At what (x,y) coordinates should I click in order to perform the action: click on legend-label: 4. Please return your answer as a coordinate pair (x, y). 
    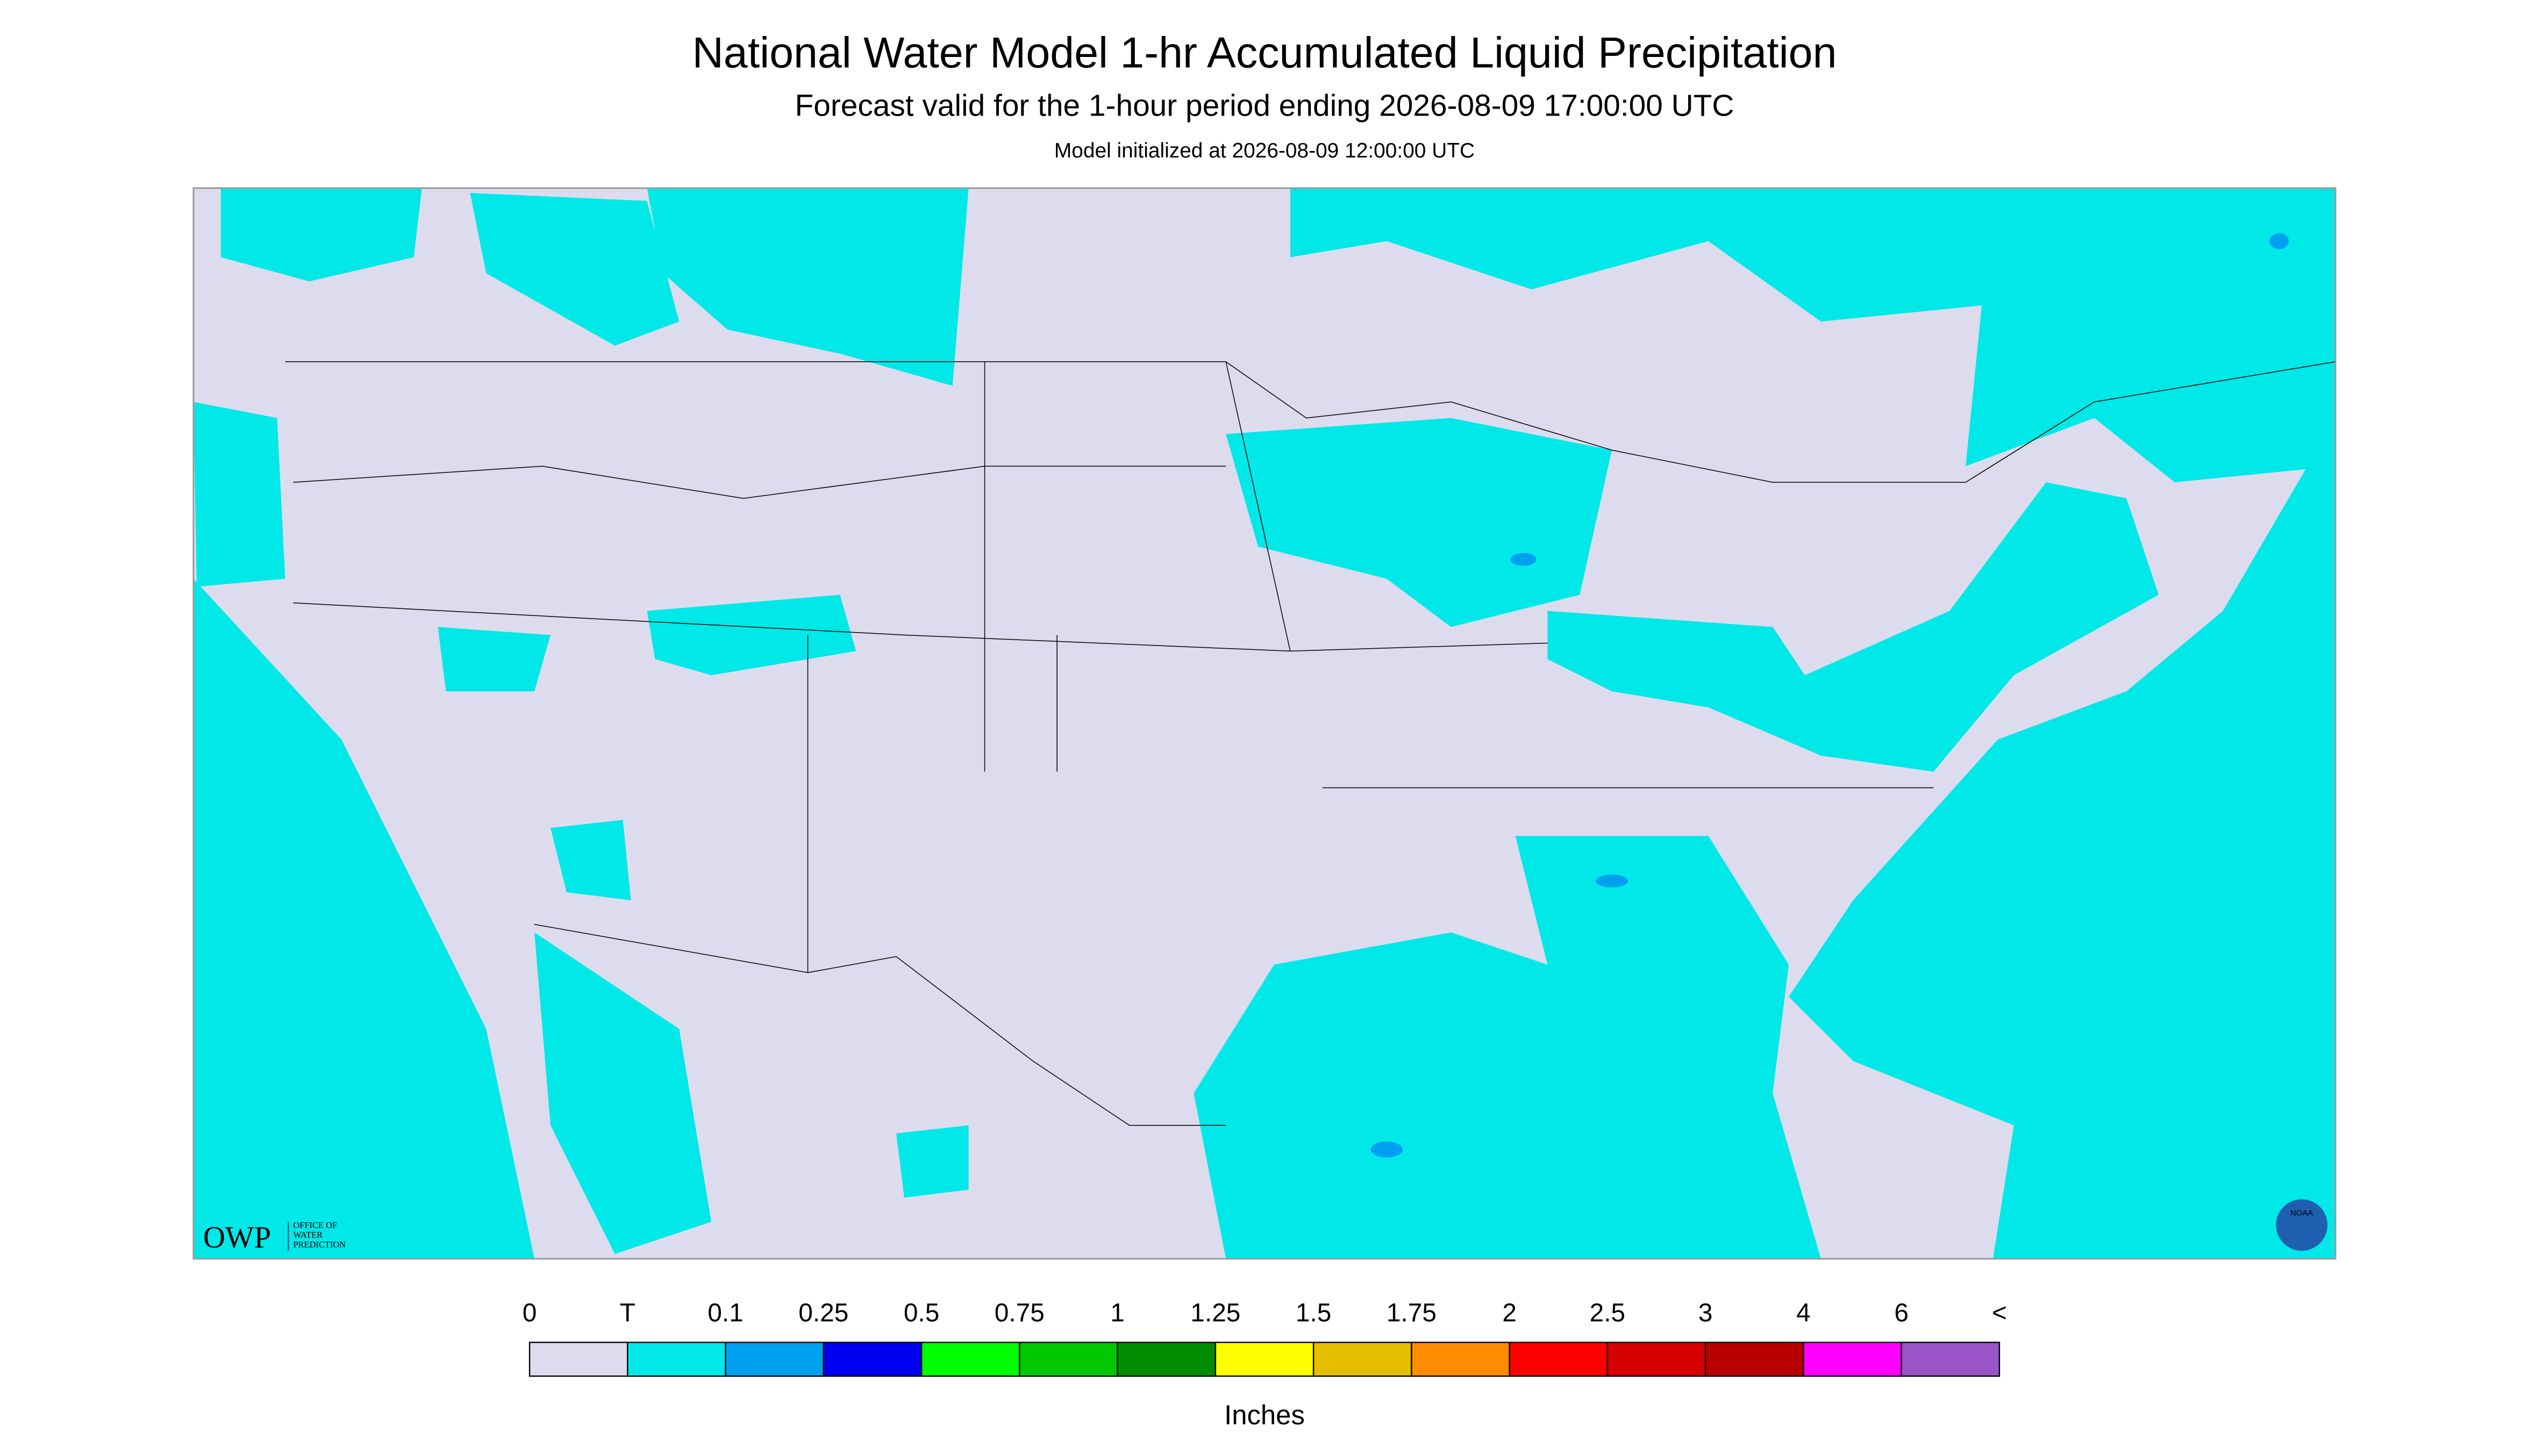
    Looking at the image, I should click on (1803, 1314).